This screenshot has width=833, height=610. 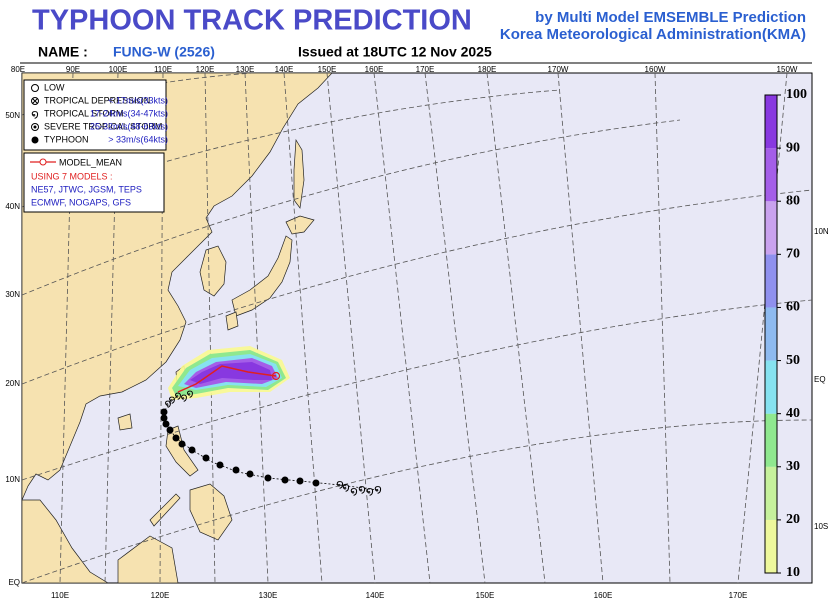 What do you see at coordinates (793, 572) in the screenshot?
I see `colorbar-tick-label: 10` at bounding box center [793, 572].